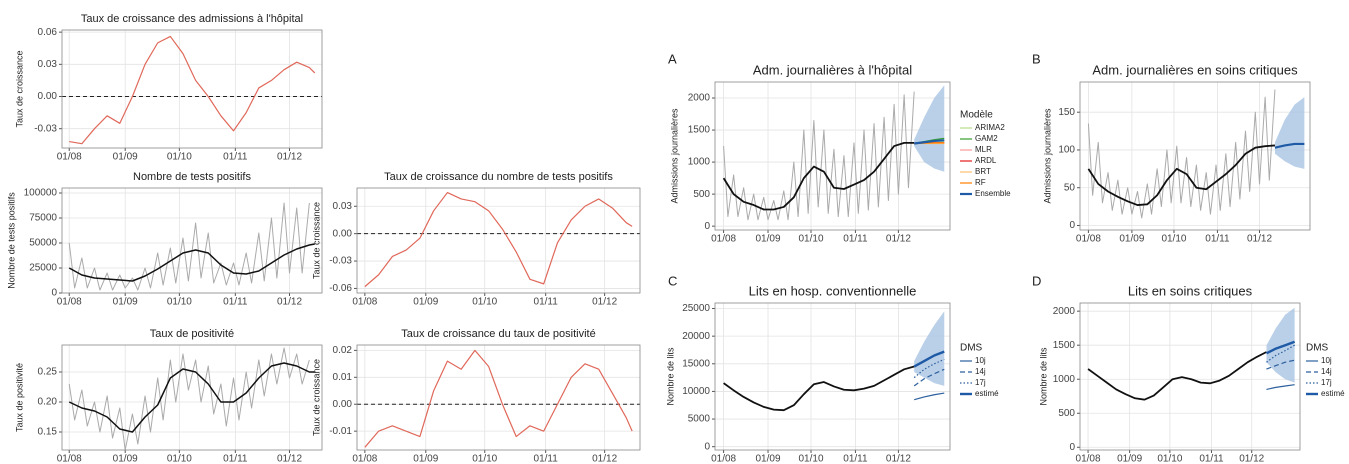 The height and width of the screenshot is (464, 1349). I want to click on legend-label: ARIMA2, so click(990, 127).